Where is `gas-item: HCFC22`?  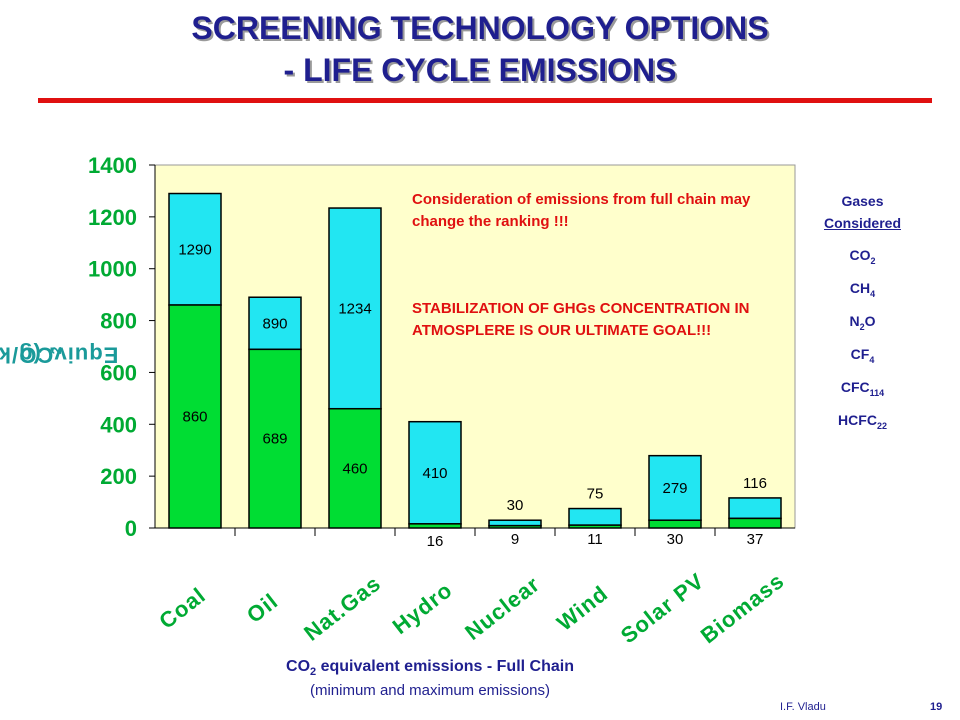 gas-item: HCFC22 is located at coordinates (862, 421).